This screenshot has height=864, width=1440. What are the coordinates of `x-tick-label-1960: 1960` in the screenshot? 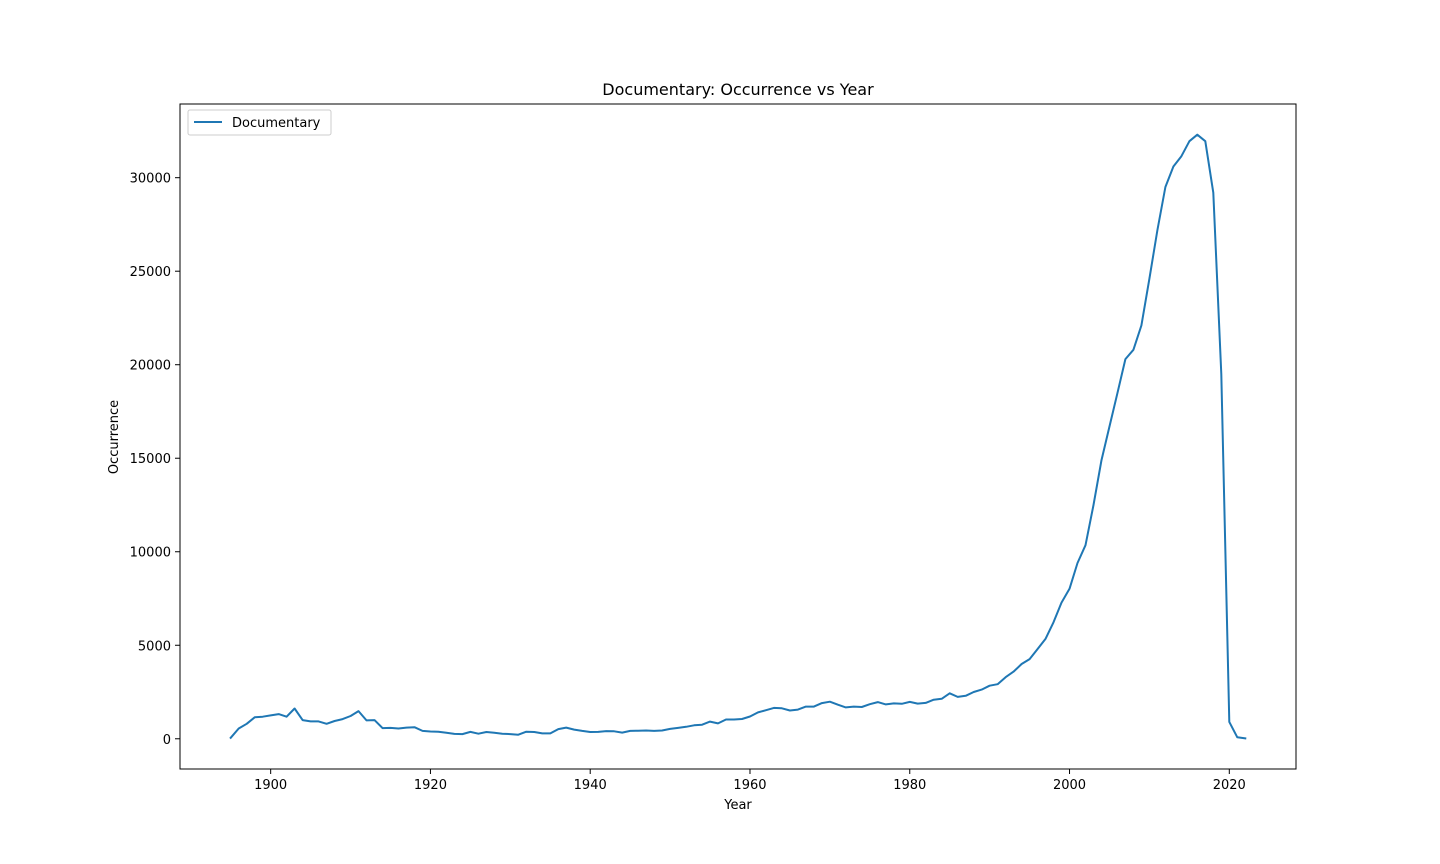 It's located at (749, 785).